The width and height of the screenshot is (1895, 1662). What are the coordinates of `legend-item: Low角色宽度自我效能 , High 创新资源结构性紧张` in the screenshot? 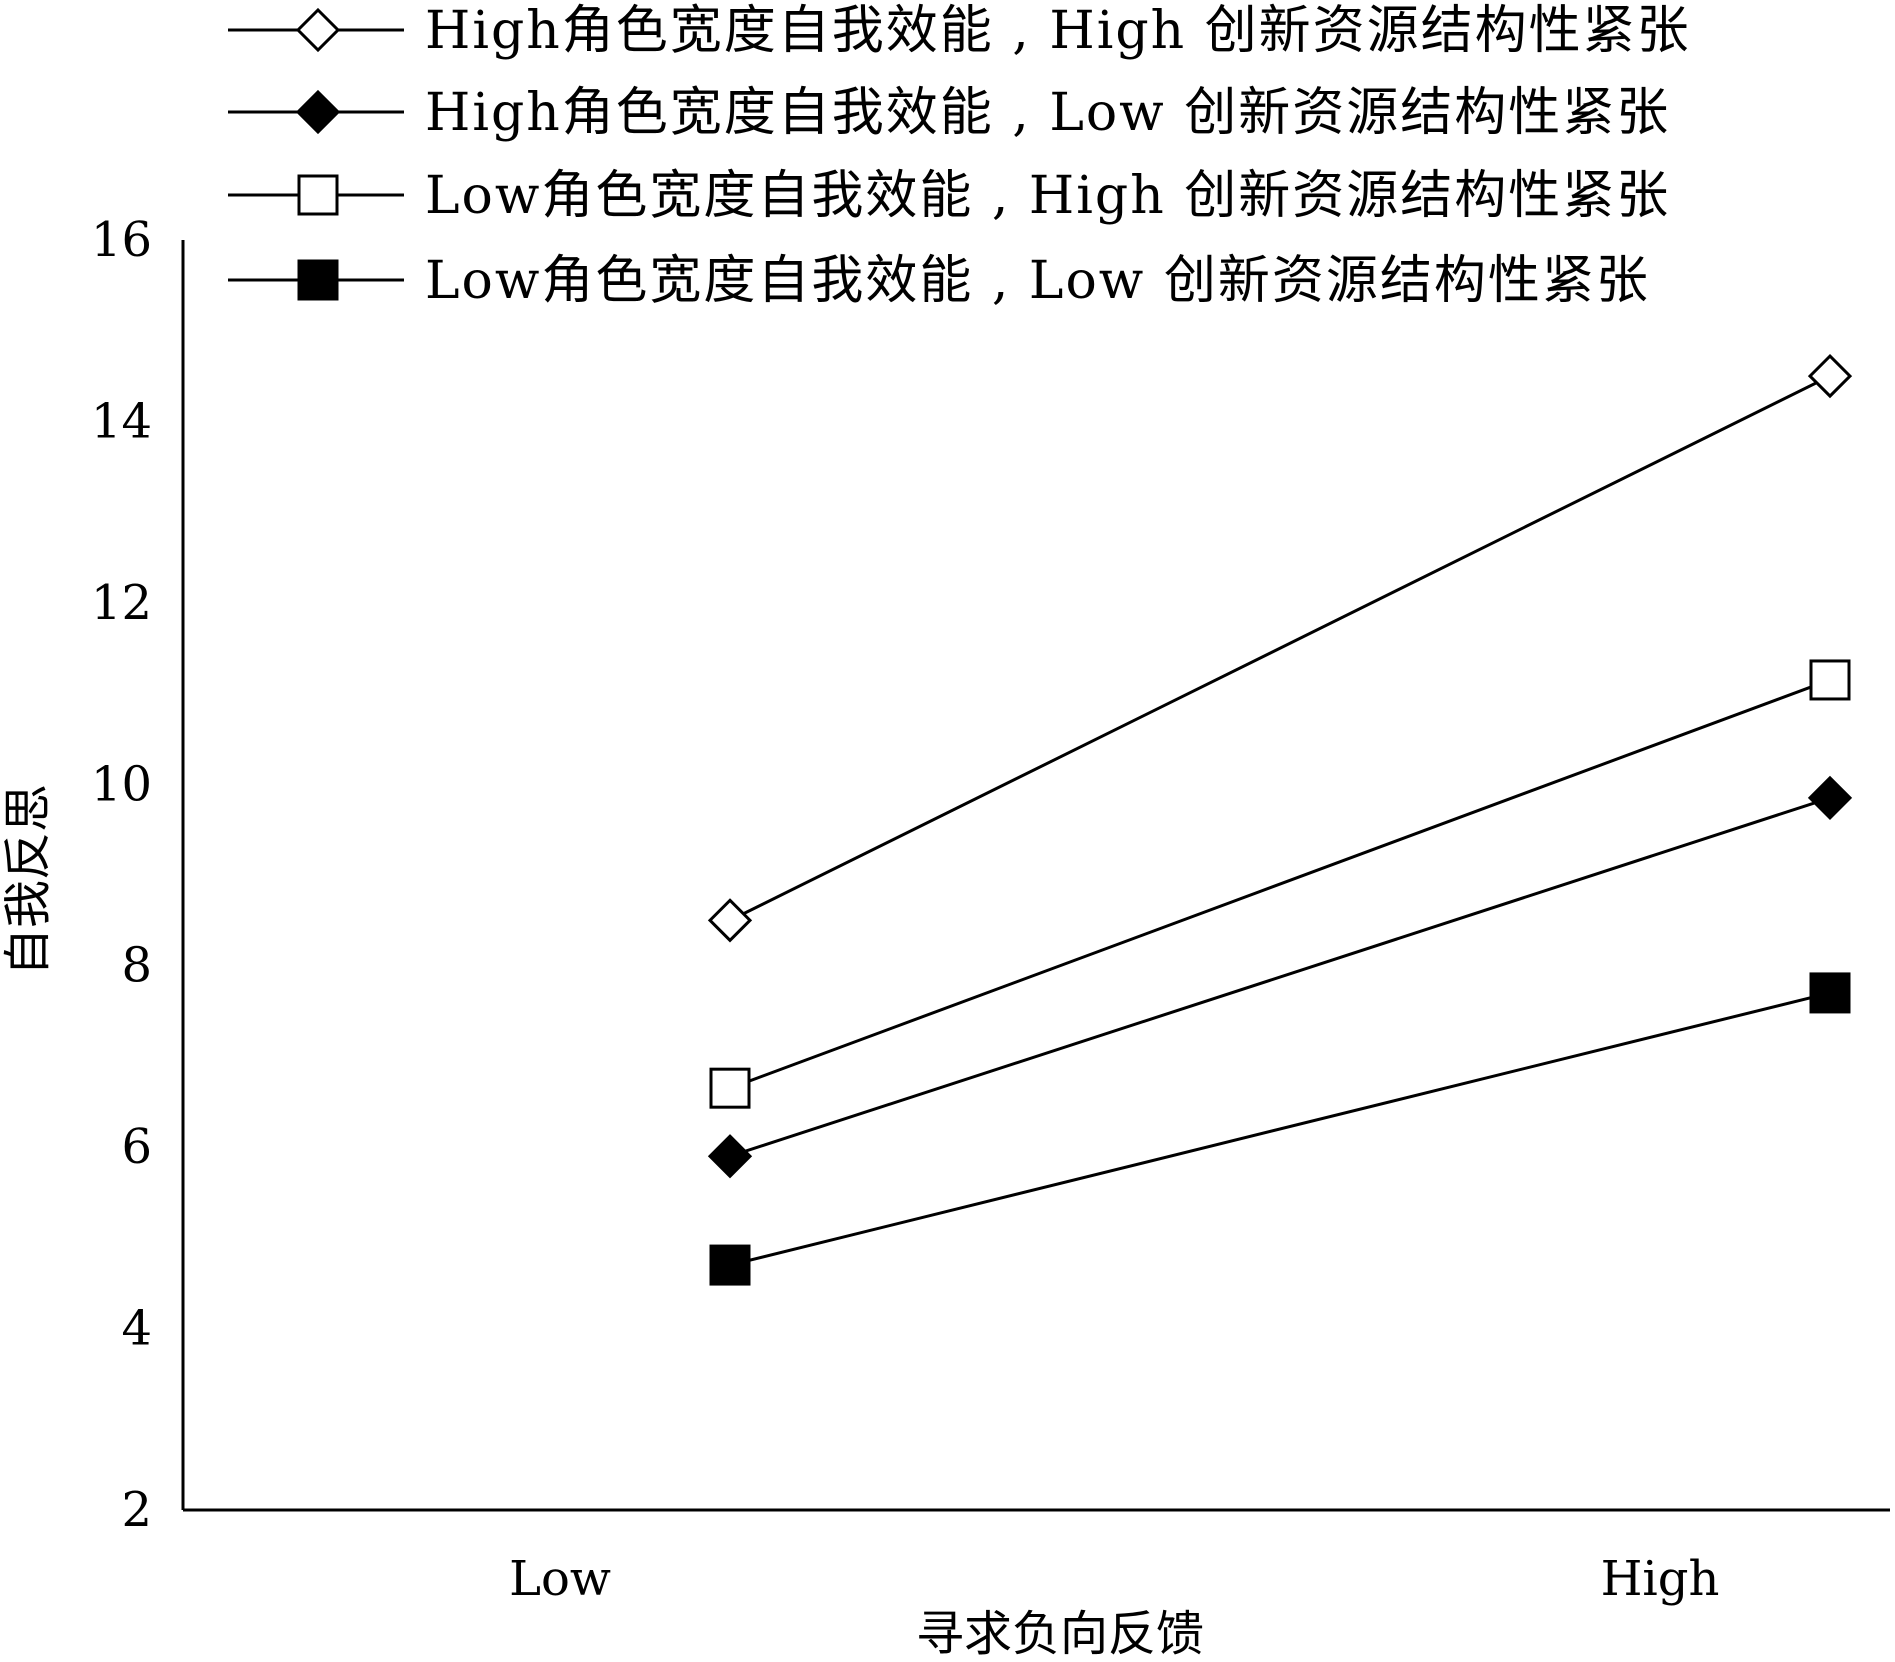 It's located at (949, 196).